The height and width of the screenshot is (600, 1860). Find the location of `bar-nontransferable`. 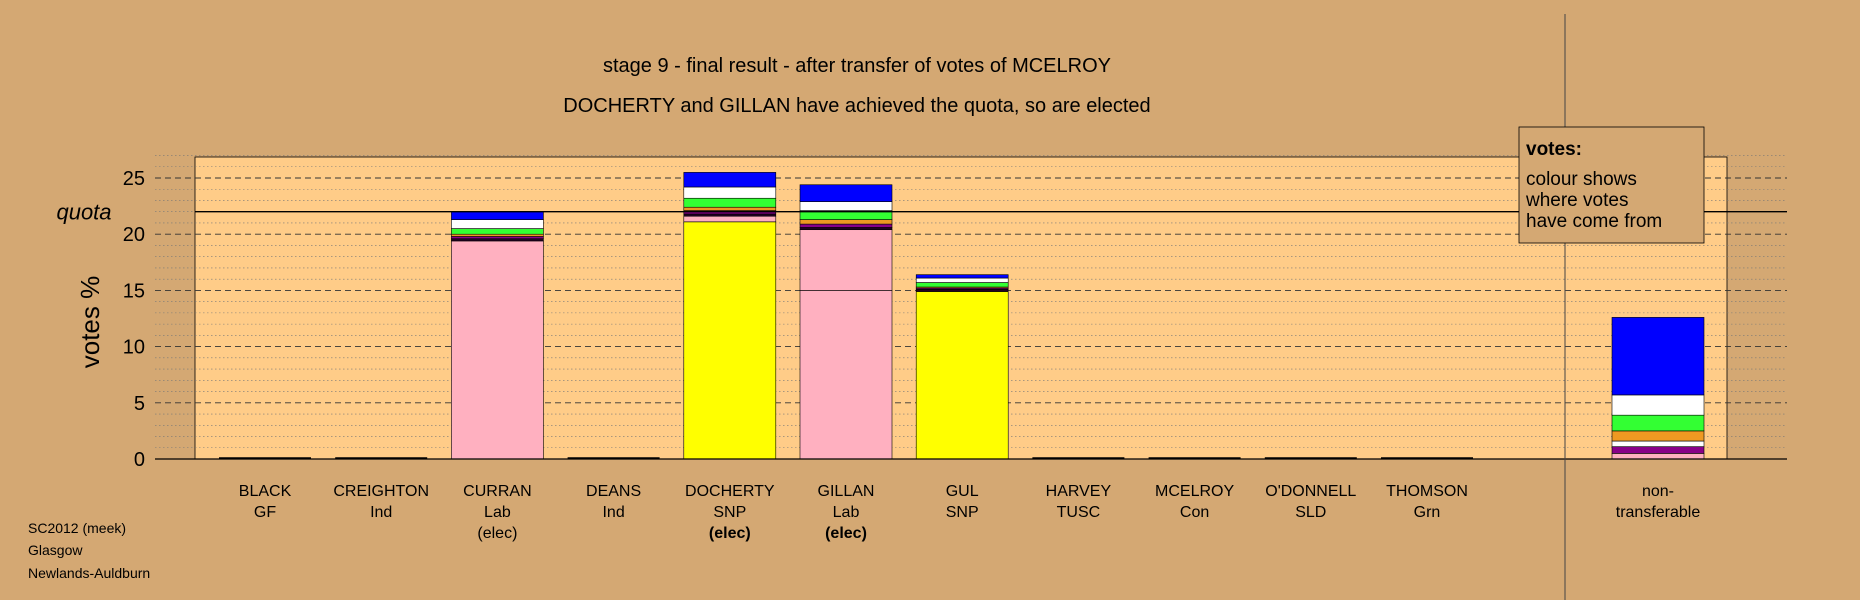

bar-nontransferable is located at coordinates (1658, 388).